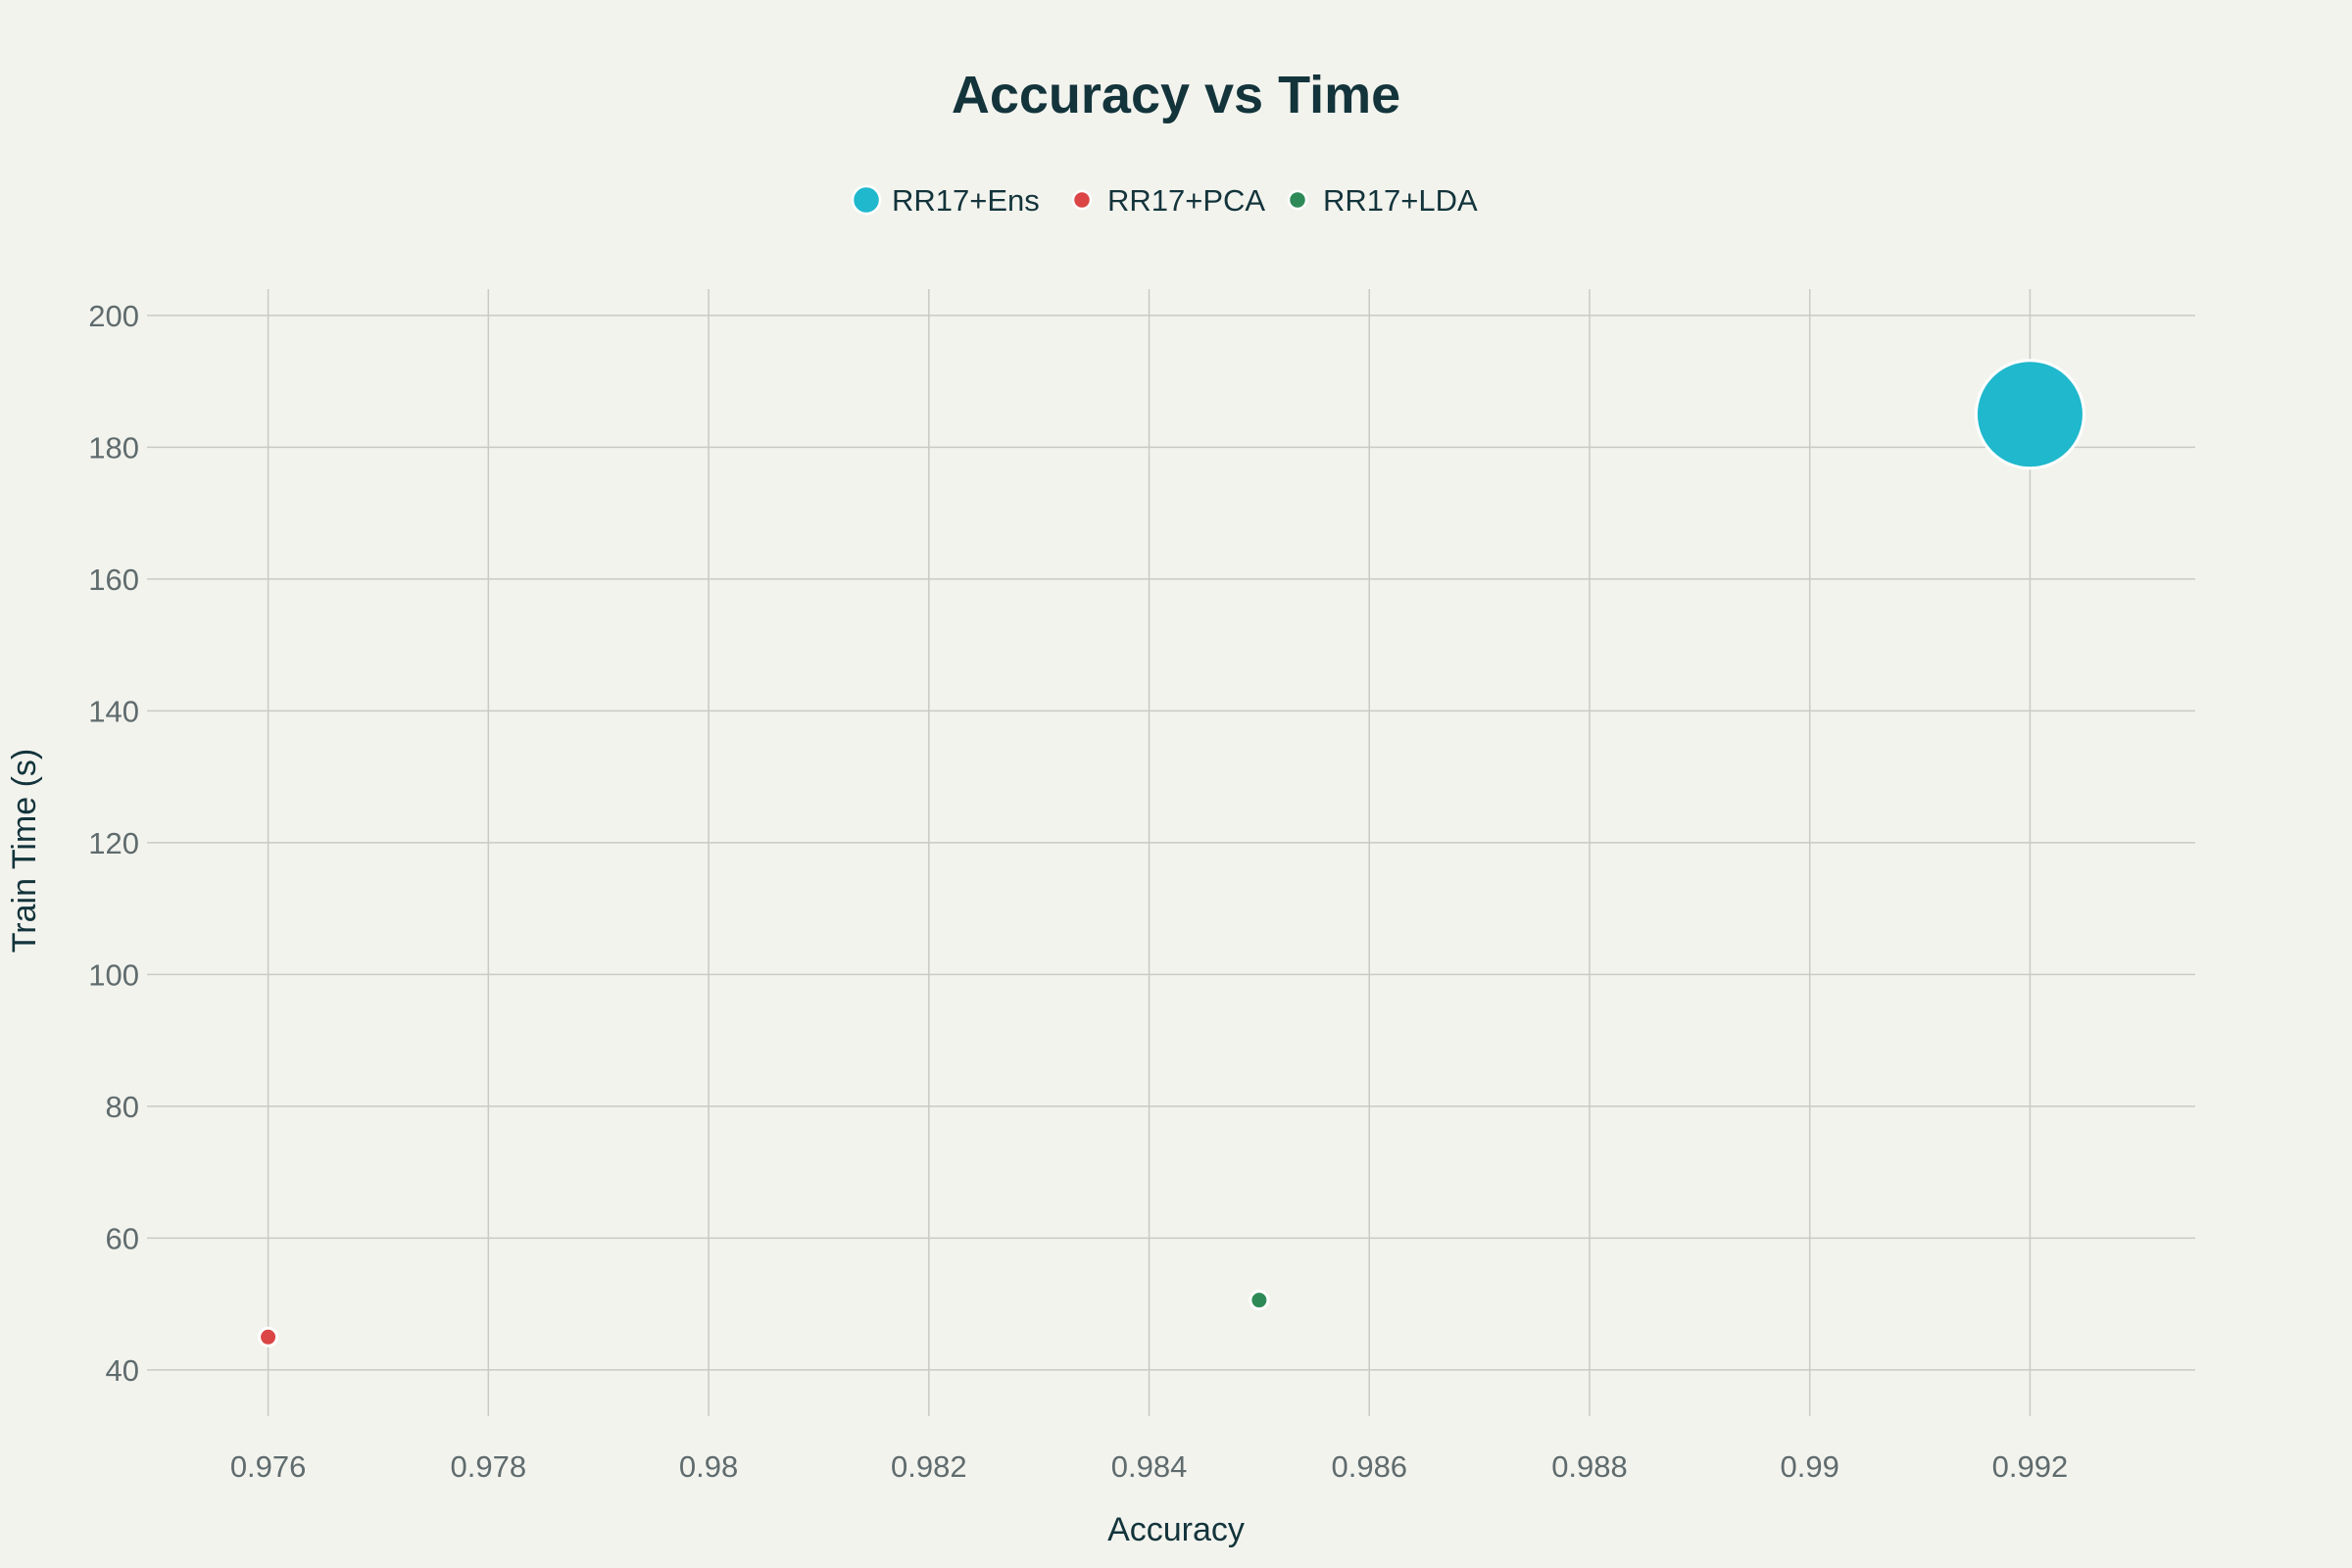 Image resolution: width=2352 pixels, height=1568 pixels. Describe the element at coordinates (1400, 200) in the screenshot. I see `legend-label: RR17+LDA` at that location.